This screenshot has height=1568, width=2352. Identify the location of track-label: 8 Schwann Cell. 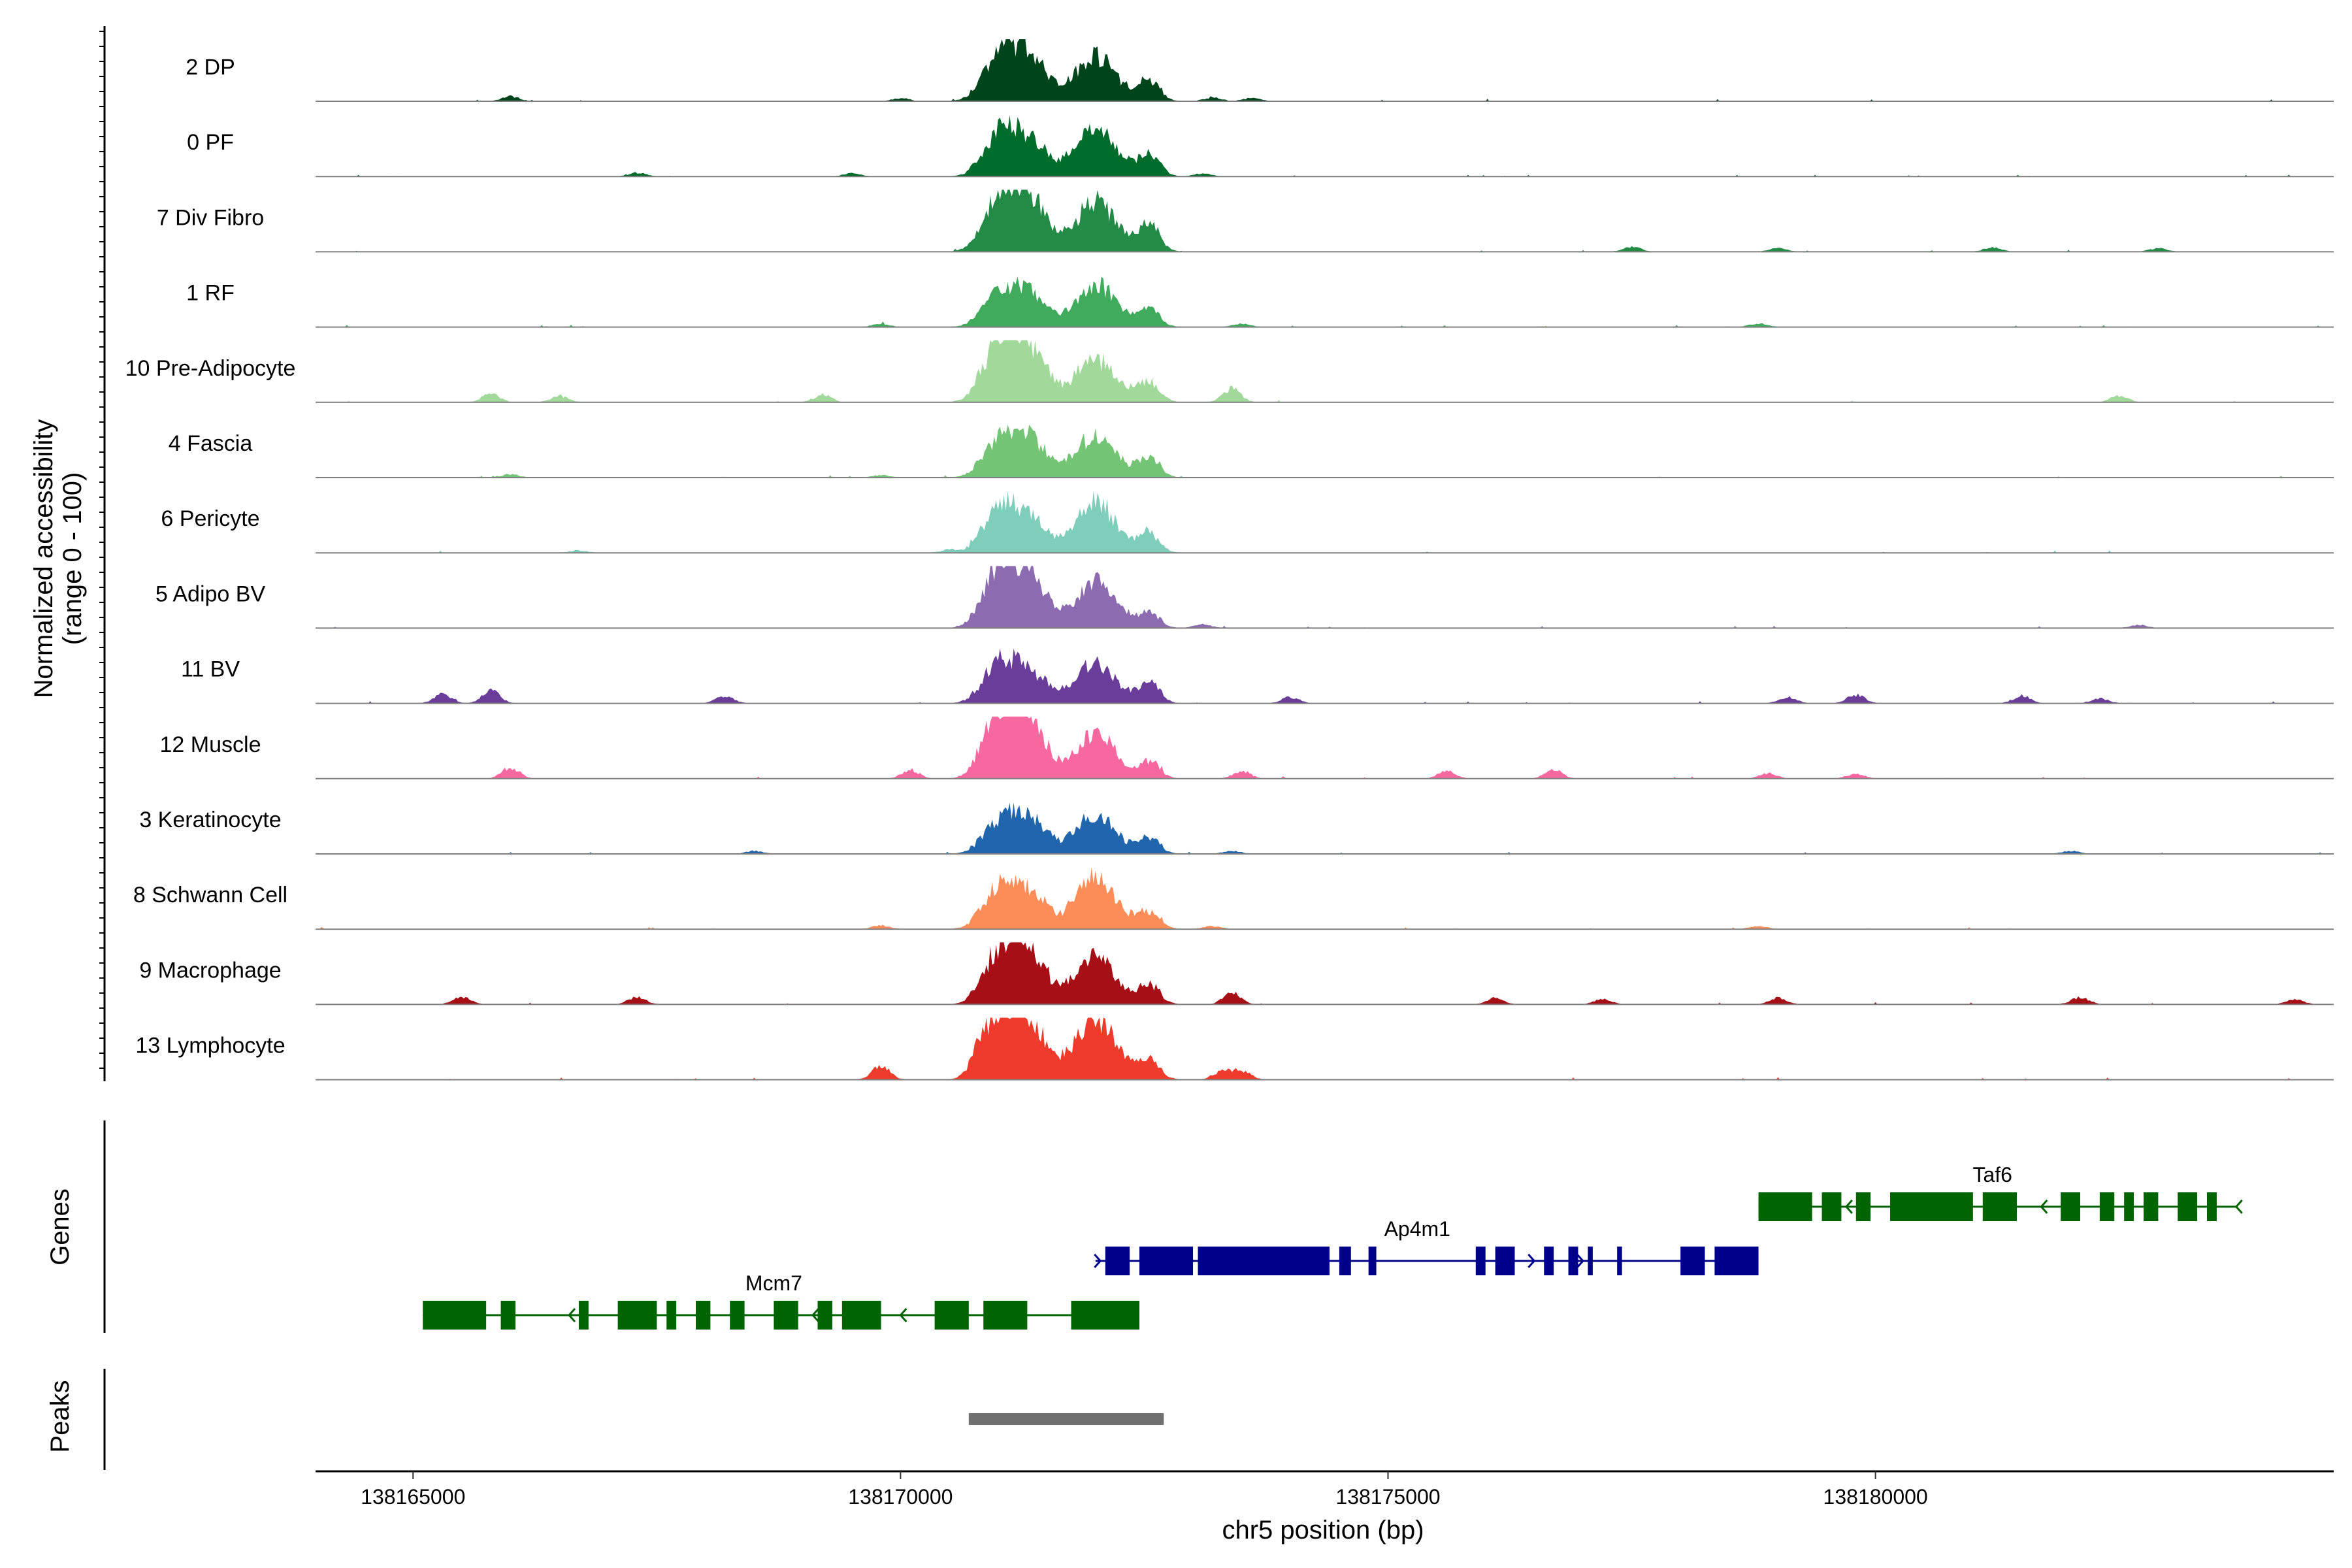
(210, 895).